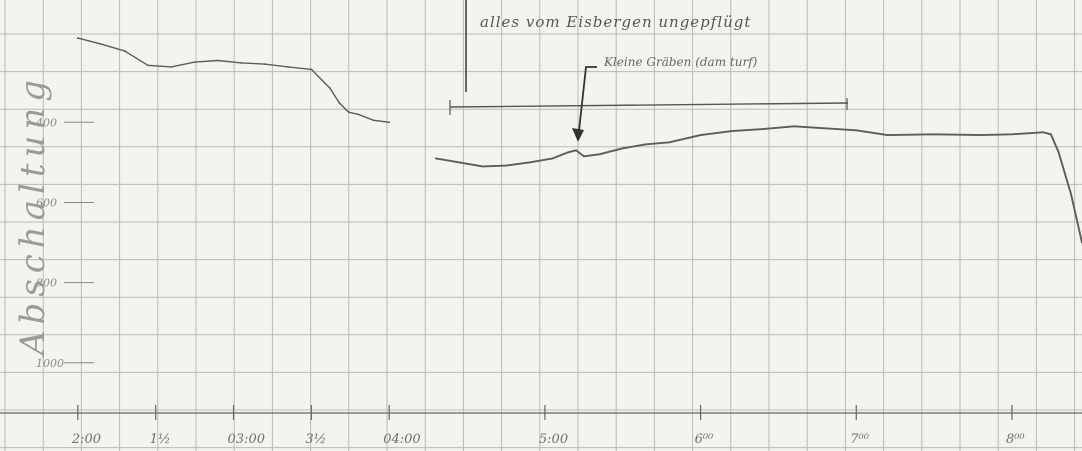 This screenshot has height=451, width=1082. I want to click on annotation-small: Kleine Gräben (dam turf), so click(680, 62).